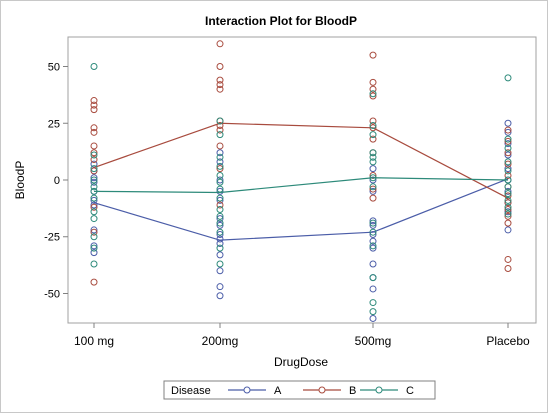 This screenshot has width=548, height=417. Describe the element at coordinates (299, 390) in the screenshot. I see `legend: Disease A B C` at that location.